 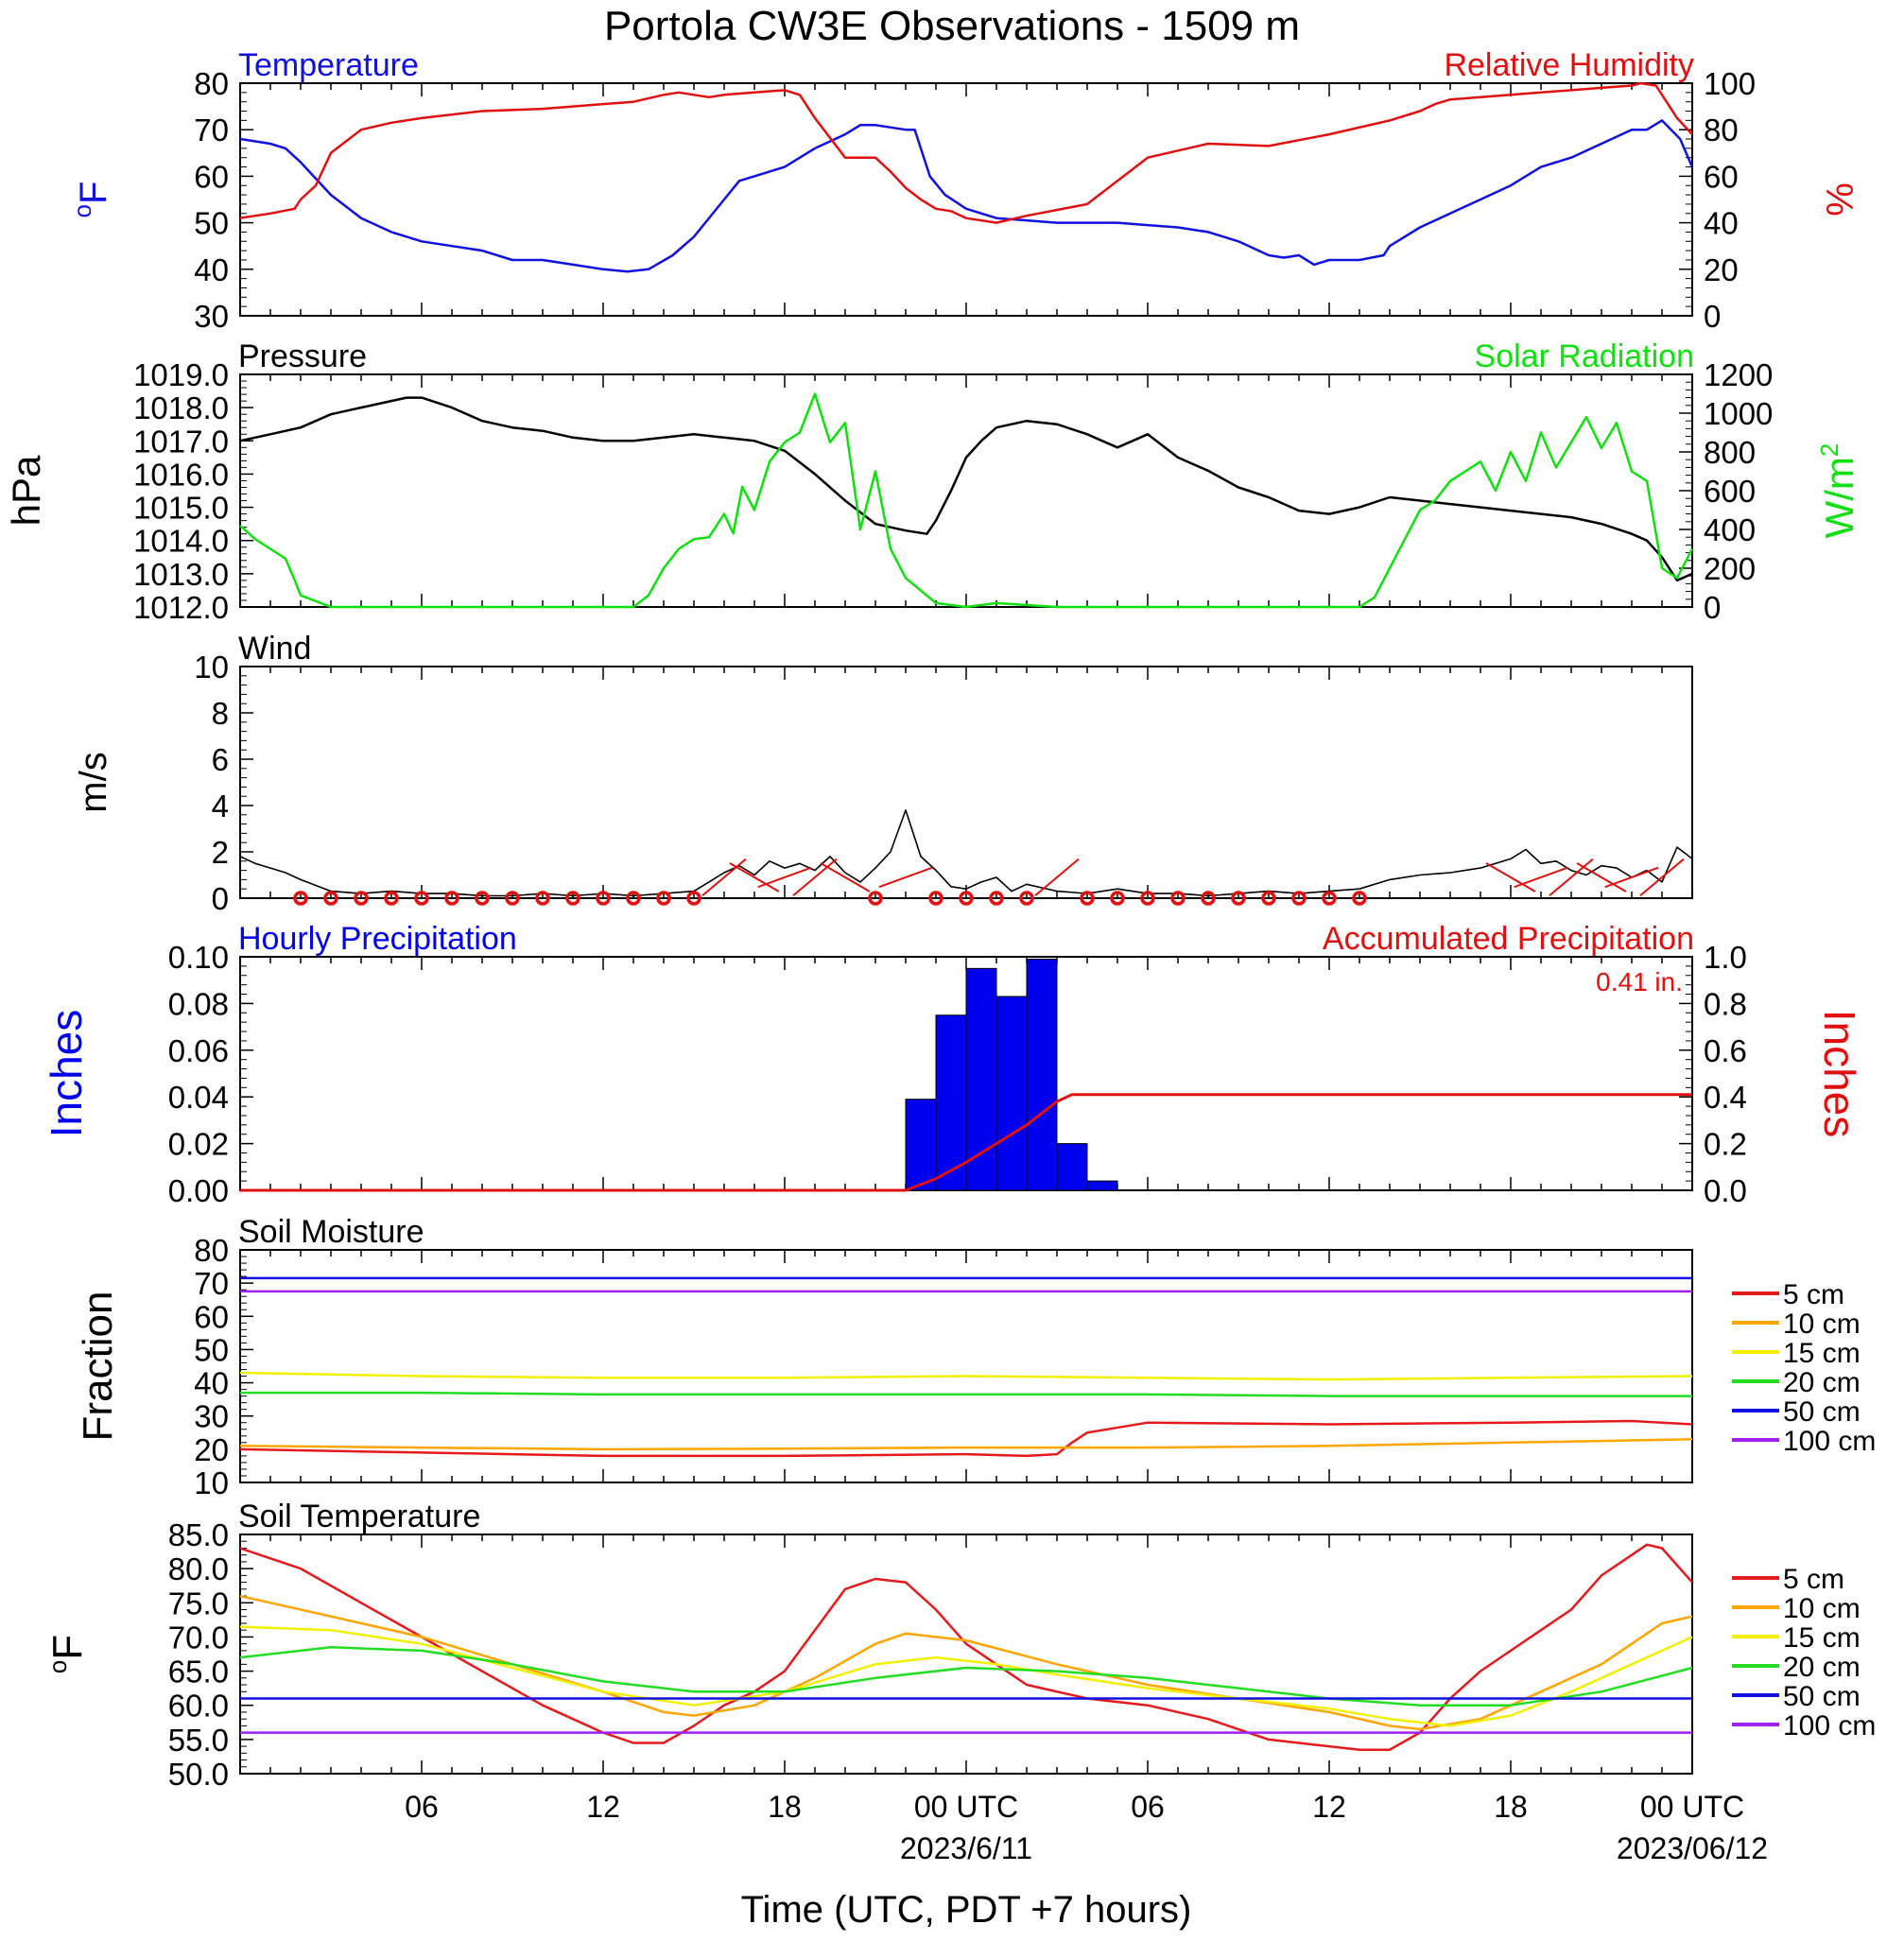 What do you see at coordinates (212, 668) in the screenshot?
I see `wind-ytick-label-left: 10` at bounding box center [212, 668].